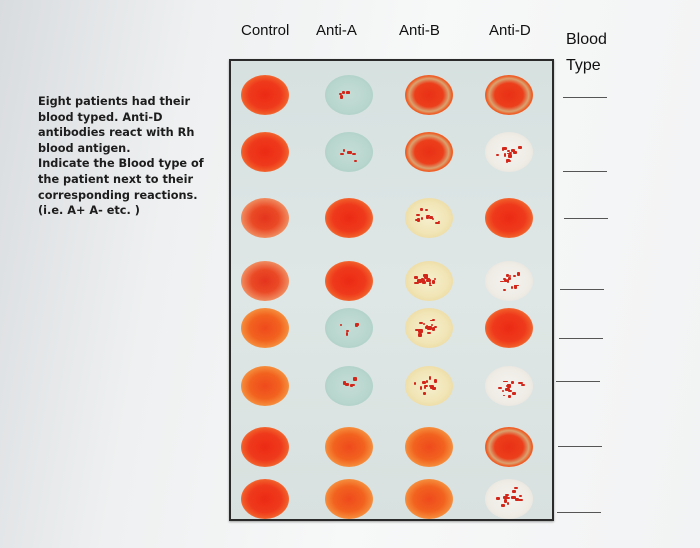  I want to click on column-header-anti-d: Anti-D, so click(510, 30).